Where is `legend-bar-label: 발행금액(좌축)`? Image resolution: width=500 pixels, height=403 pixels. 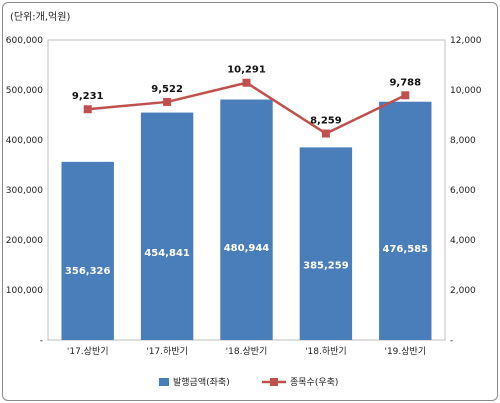 legend-bar-label: 발행금액(좌축) is located at coordinates (201, 382).